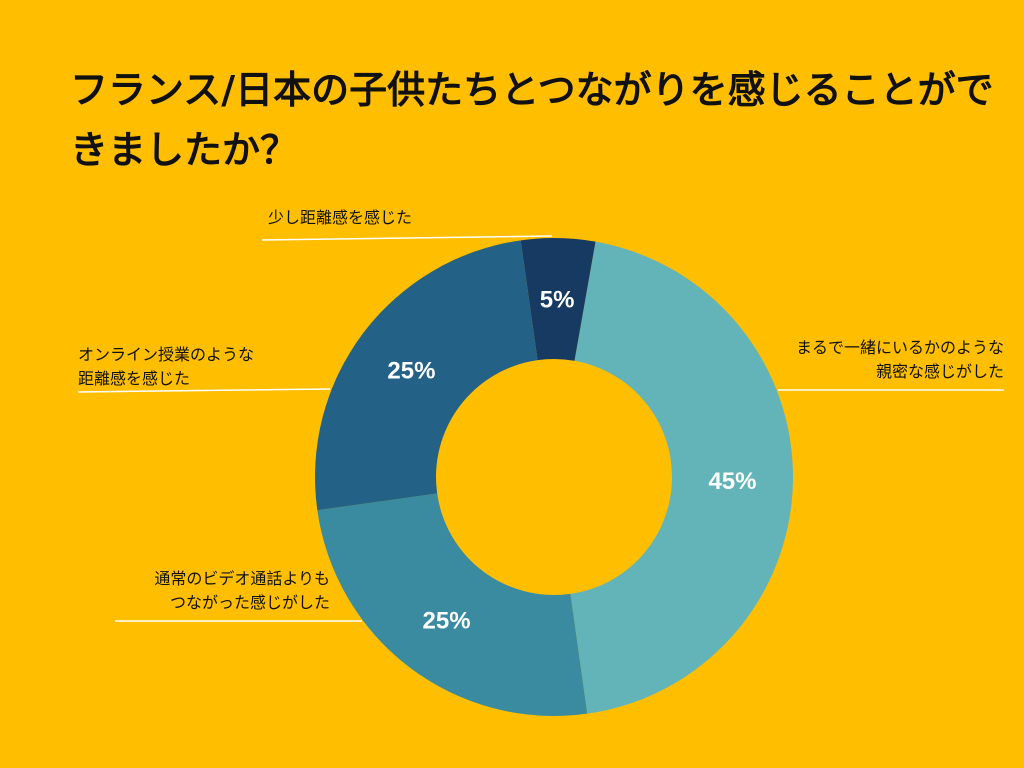 This screenshot has width=1024, height=768. Describe the element at coordinates (682, 477) in the screenshot. I see `slice-intimate` at that location.